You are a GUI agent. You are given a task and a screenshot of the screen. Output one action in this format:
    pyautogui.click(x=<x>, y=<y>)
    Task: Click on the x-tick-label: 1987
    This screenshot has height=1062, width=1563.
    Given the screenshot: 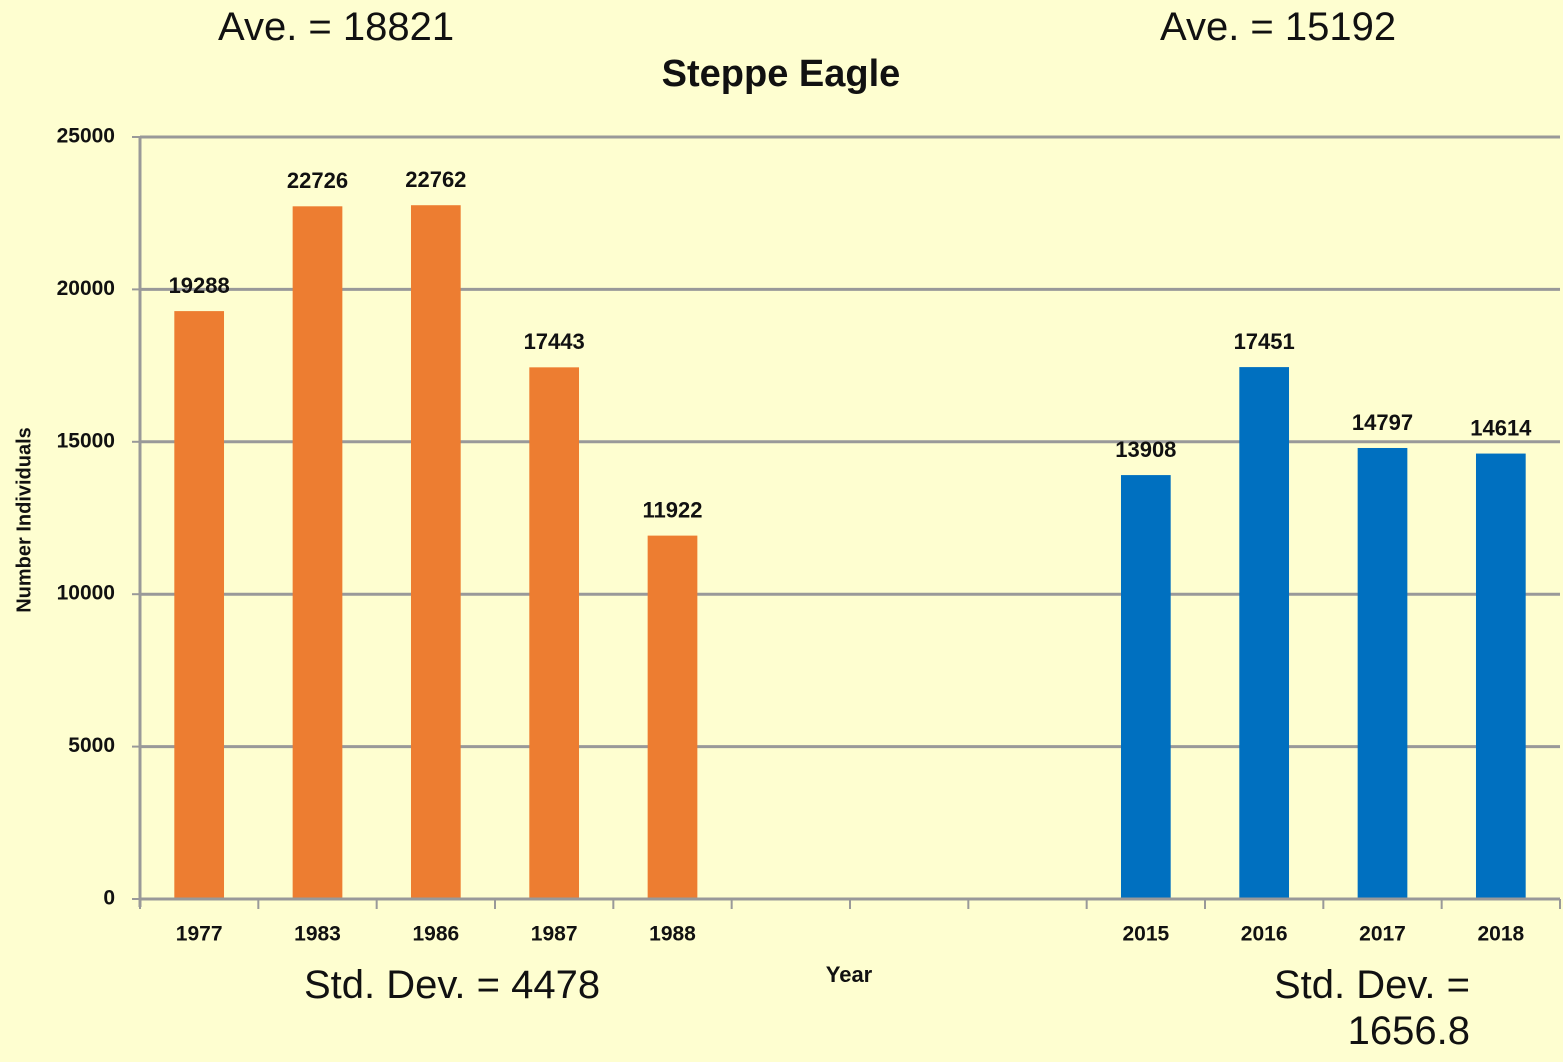 What is the action you would take?
    pyautogui.click(x=554, y=934)
    